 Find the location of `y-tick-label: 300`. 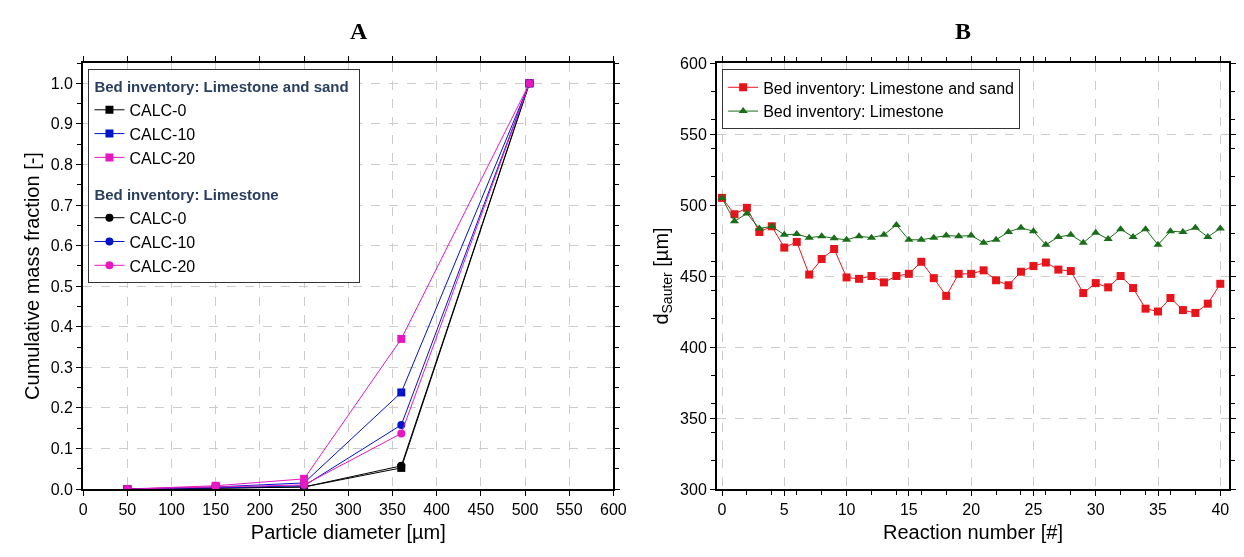

y-tick-label: 300 is located at coordinates (693, 489).